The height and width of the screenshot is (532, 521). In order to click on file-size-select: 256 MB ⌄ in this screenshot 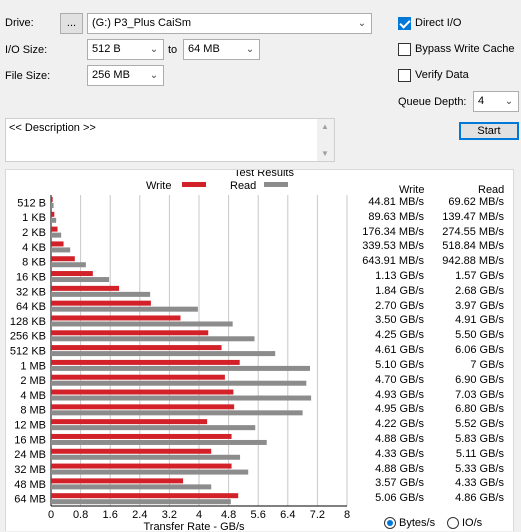, I will do `click(125, 75)`.